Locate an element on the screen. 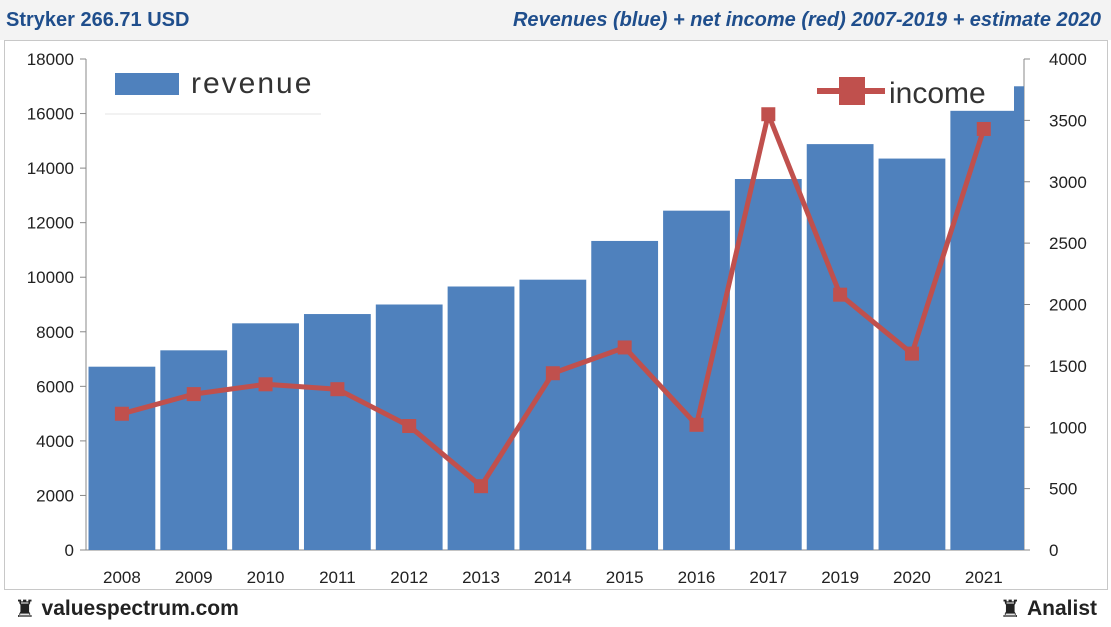 Image resolution: width=1111 pixels, height=627 pixels. brand-left-label: valuespectrum.com is located at coordinates (140, 608).